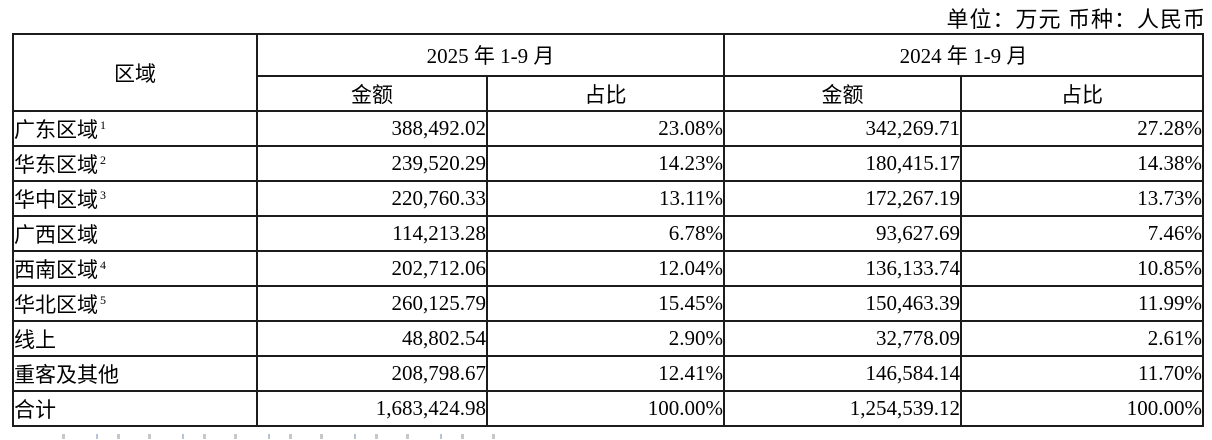 This screenshot has height=440, width=1212. What do you see at coordinates (103, 124) in the screenshot?
I see `footnote-marker: 1` at bounding box center [103, 124].